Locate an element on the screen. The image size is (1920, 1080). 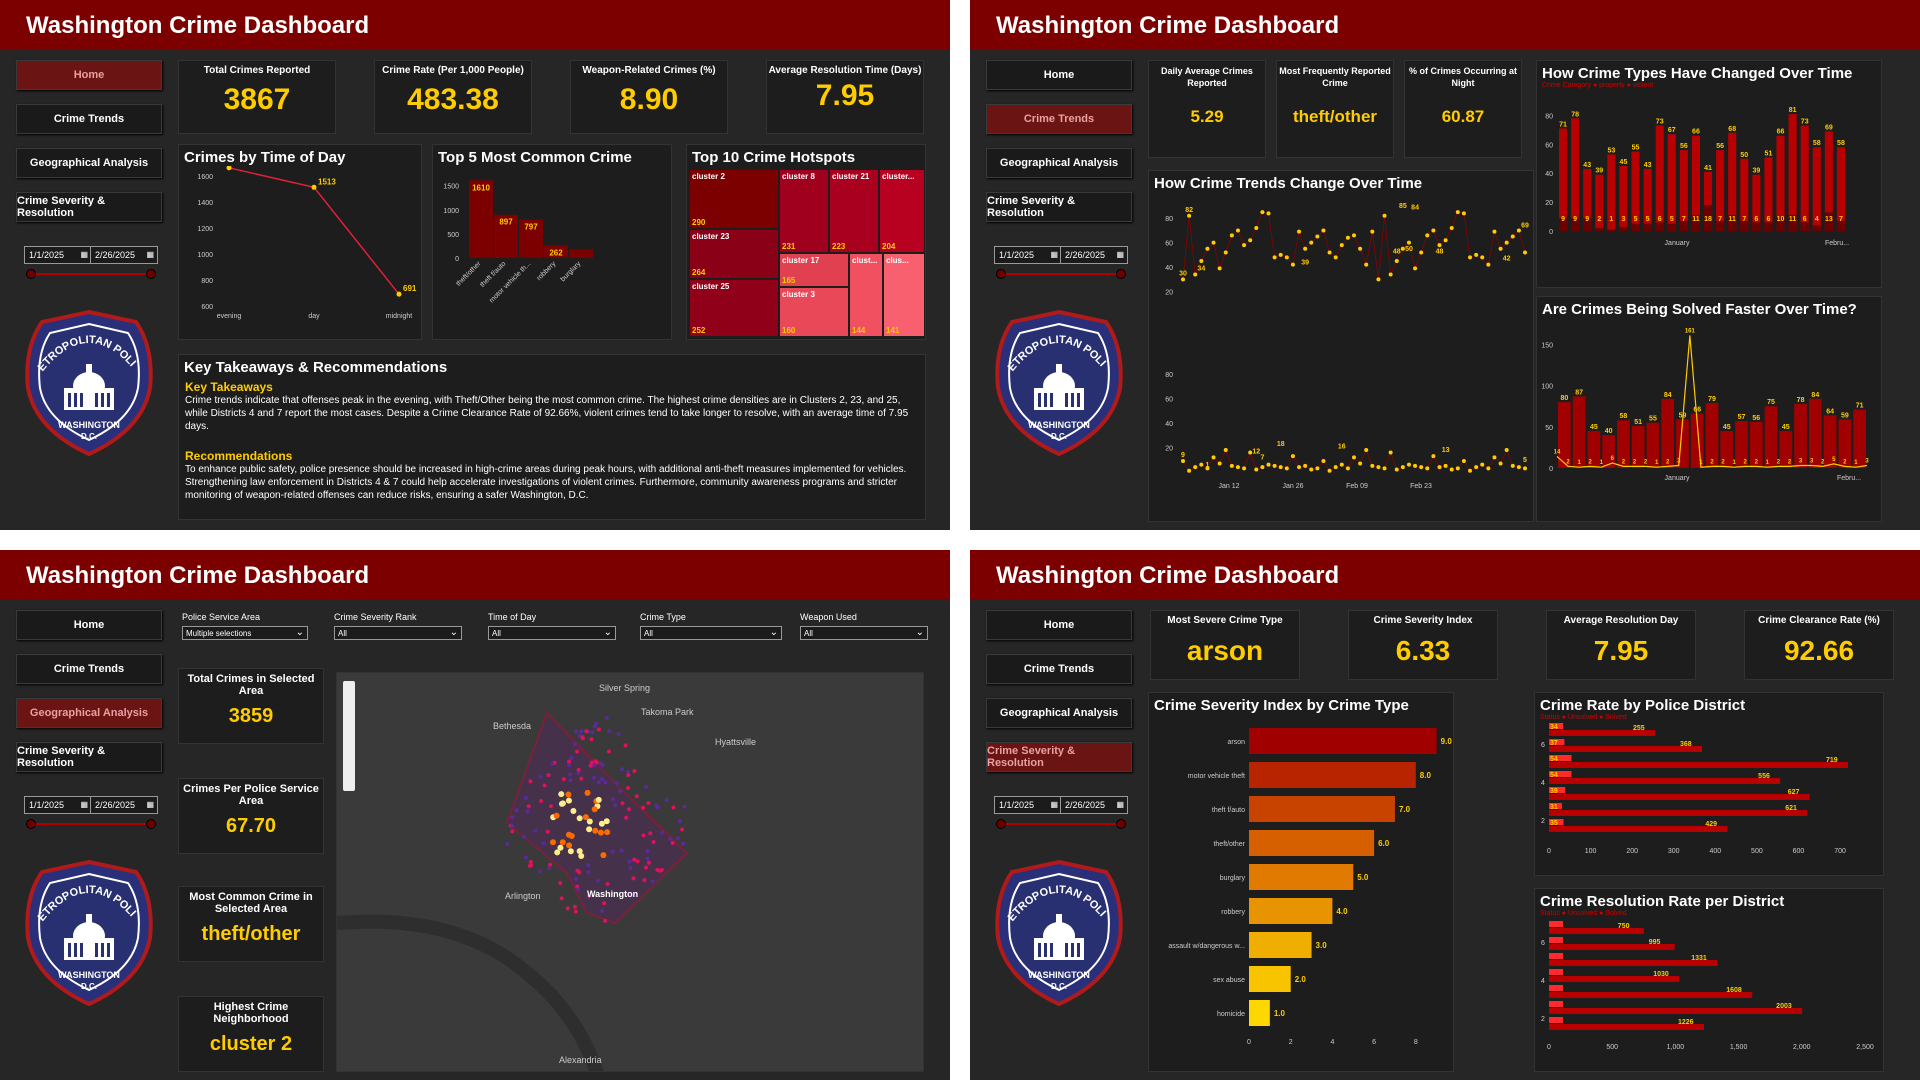
svg-text: D.C. is located at coordinates (89, 986).